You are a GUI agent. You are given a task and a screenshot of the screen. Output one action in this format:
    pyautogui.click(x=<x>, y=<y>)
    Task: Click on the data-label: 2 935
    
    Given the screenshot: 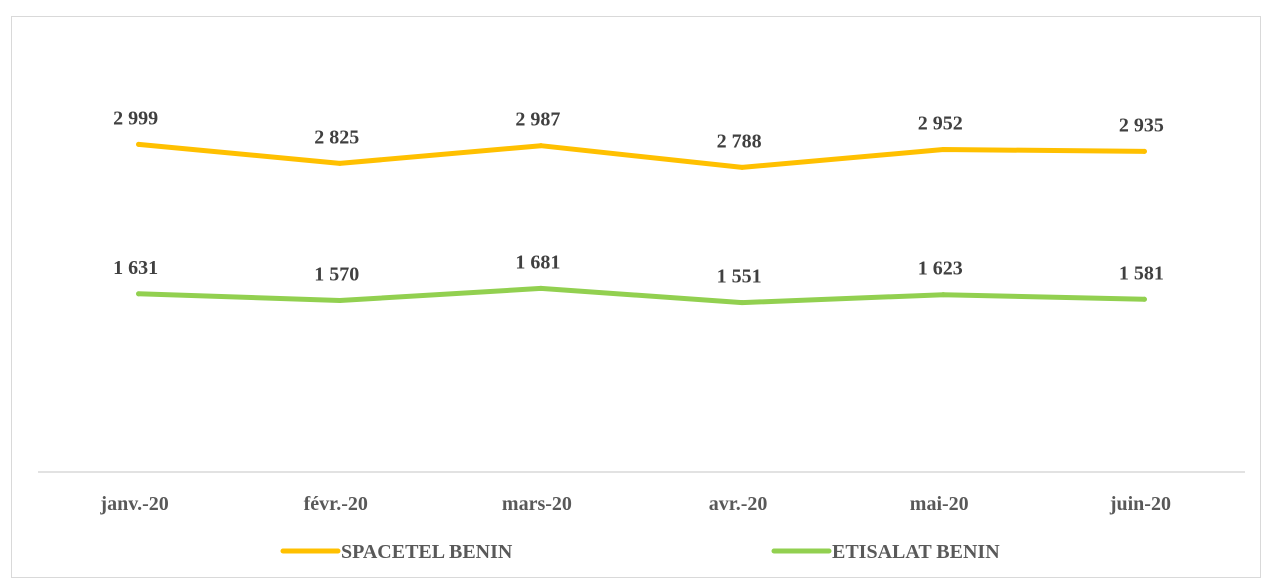 What is the action you would take?
    pyautogui.click(x=1141, y=125)
    